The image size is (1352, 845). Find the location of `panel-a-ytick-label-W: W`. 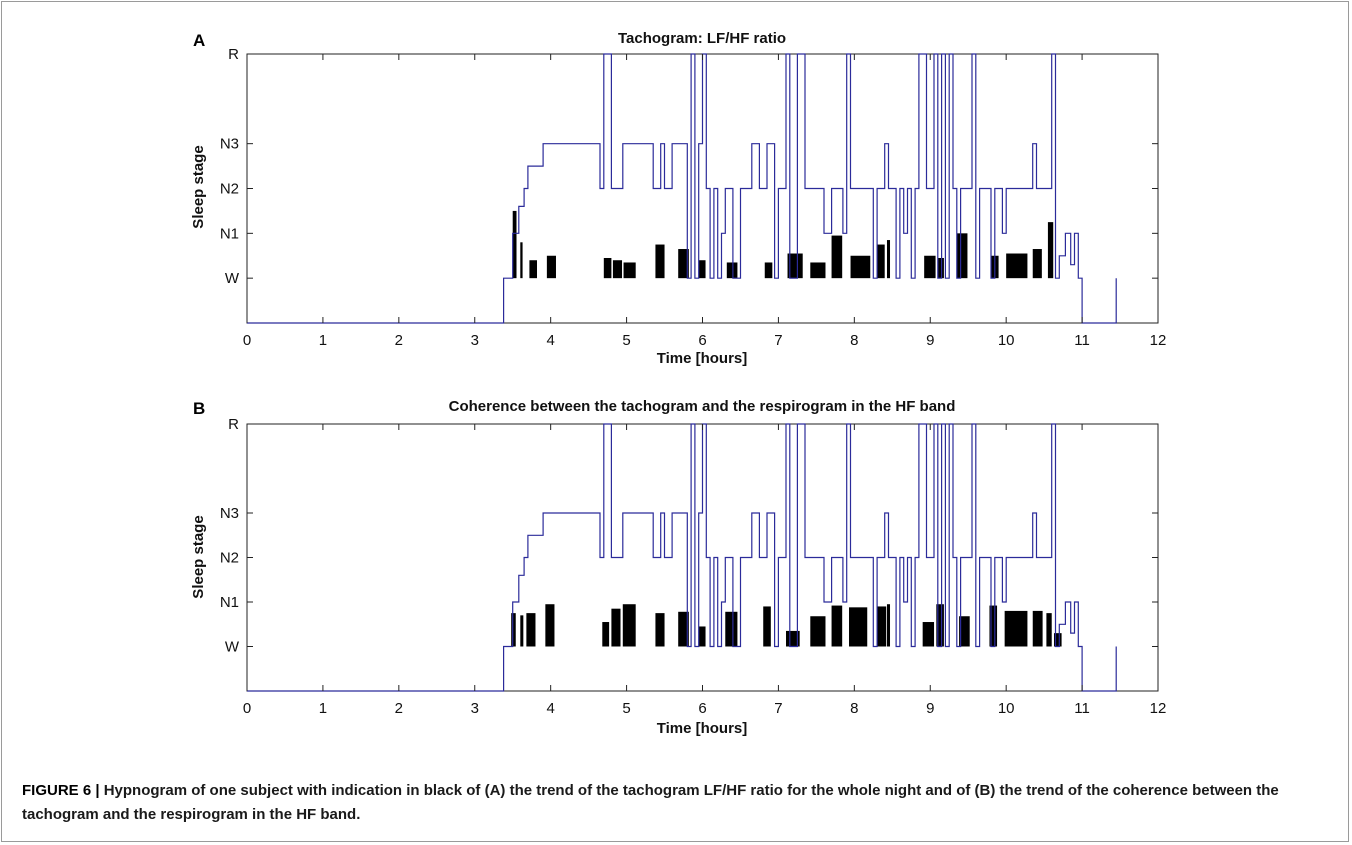

panel-a-ytick-label-W: W is located at coordinates (232, 278).